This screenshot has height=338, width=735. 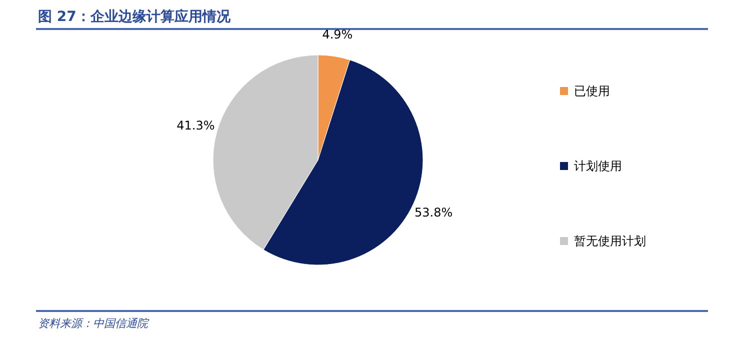 I want to click on data-label: 53.8%, so click(x=433, y=213).